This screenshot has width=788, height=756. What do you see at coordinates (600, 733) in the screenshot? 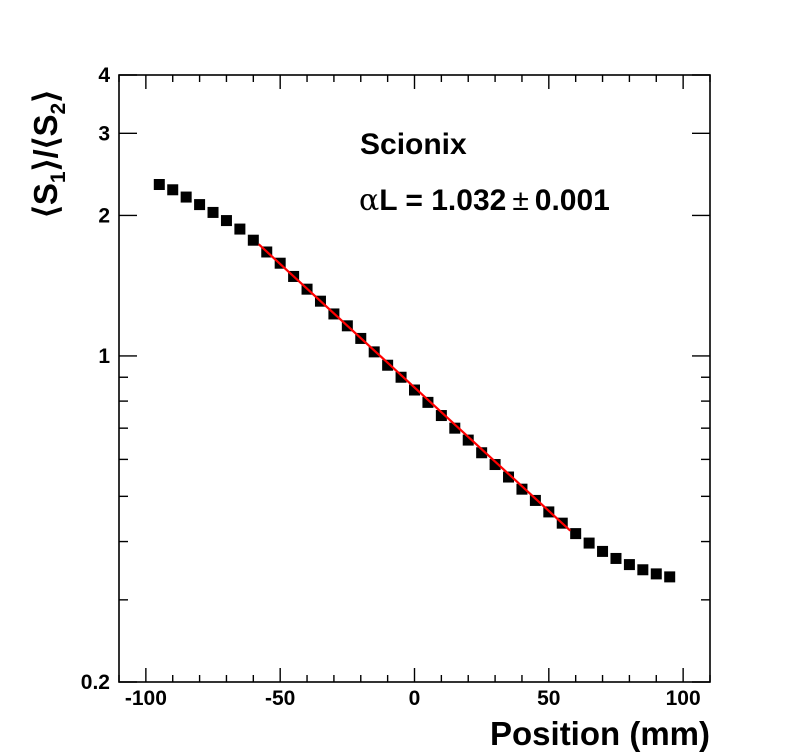
I see `x-axis-title: Position (mm)` at bounding box center [600, 733].